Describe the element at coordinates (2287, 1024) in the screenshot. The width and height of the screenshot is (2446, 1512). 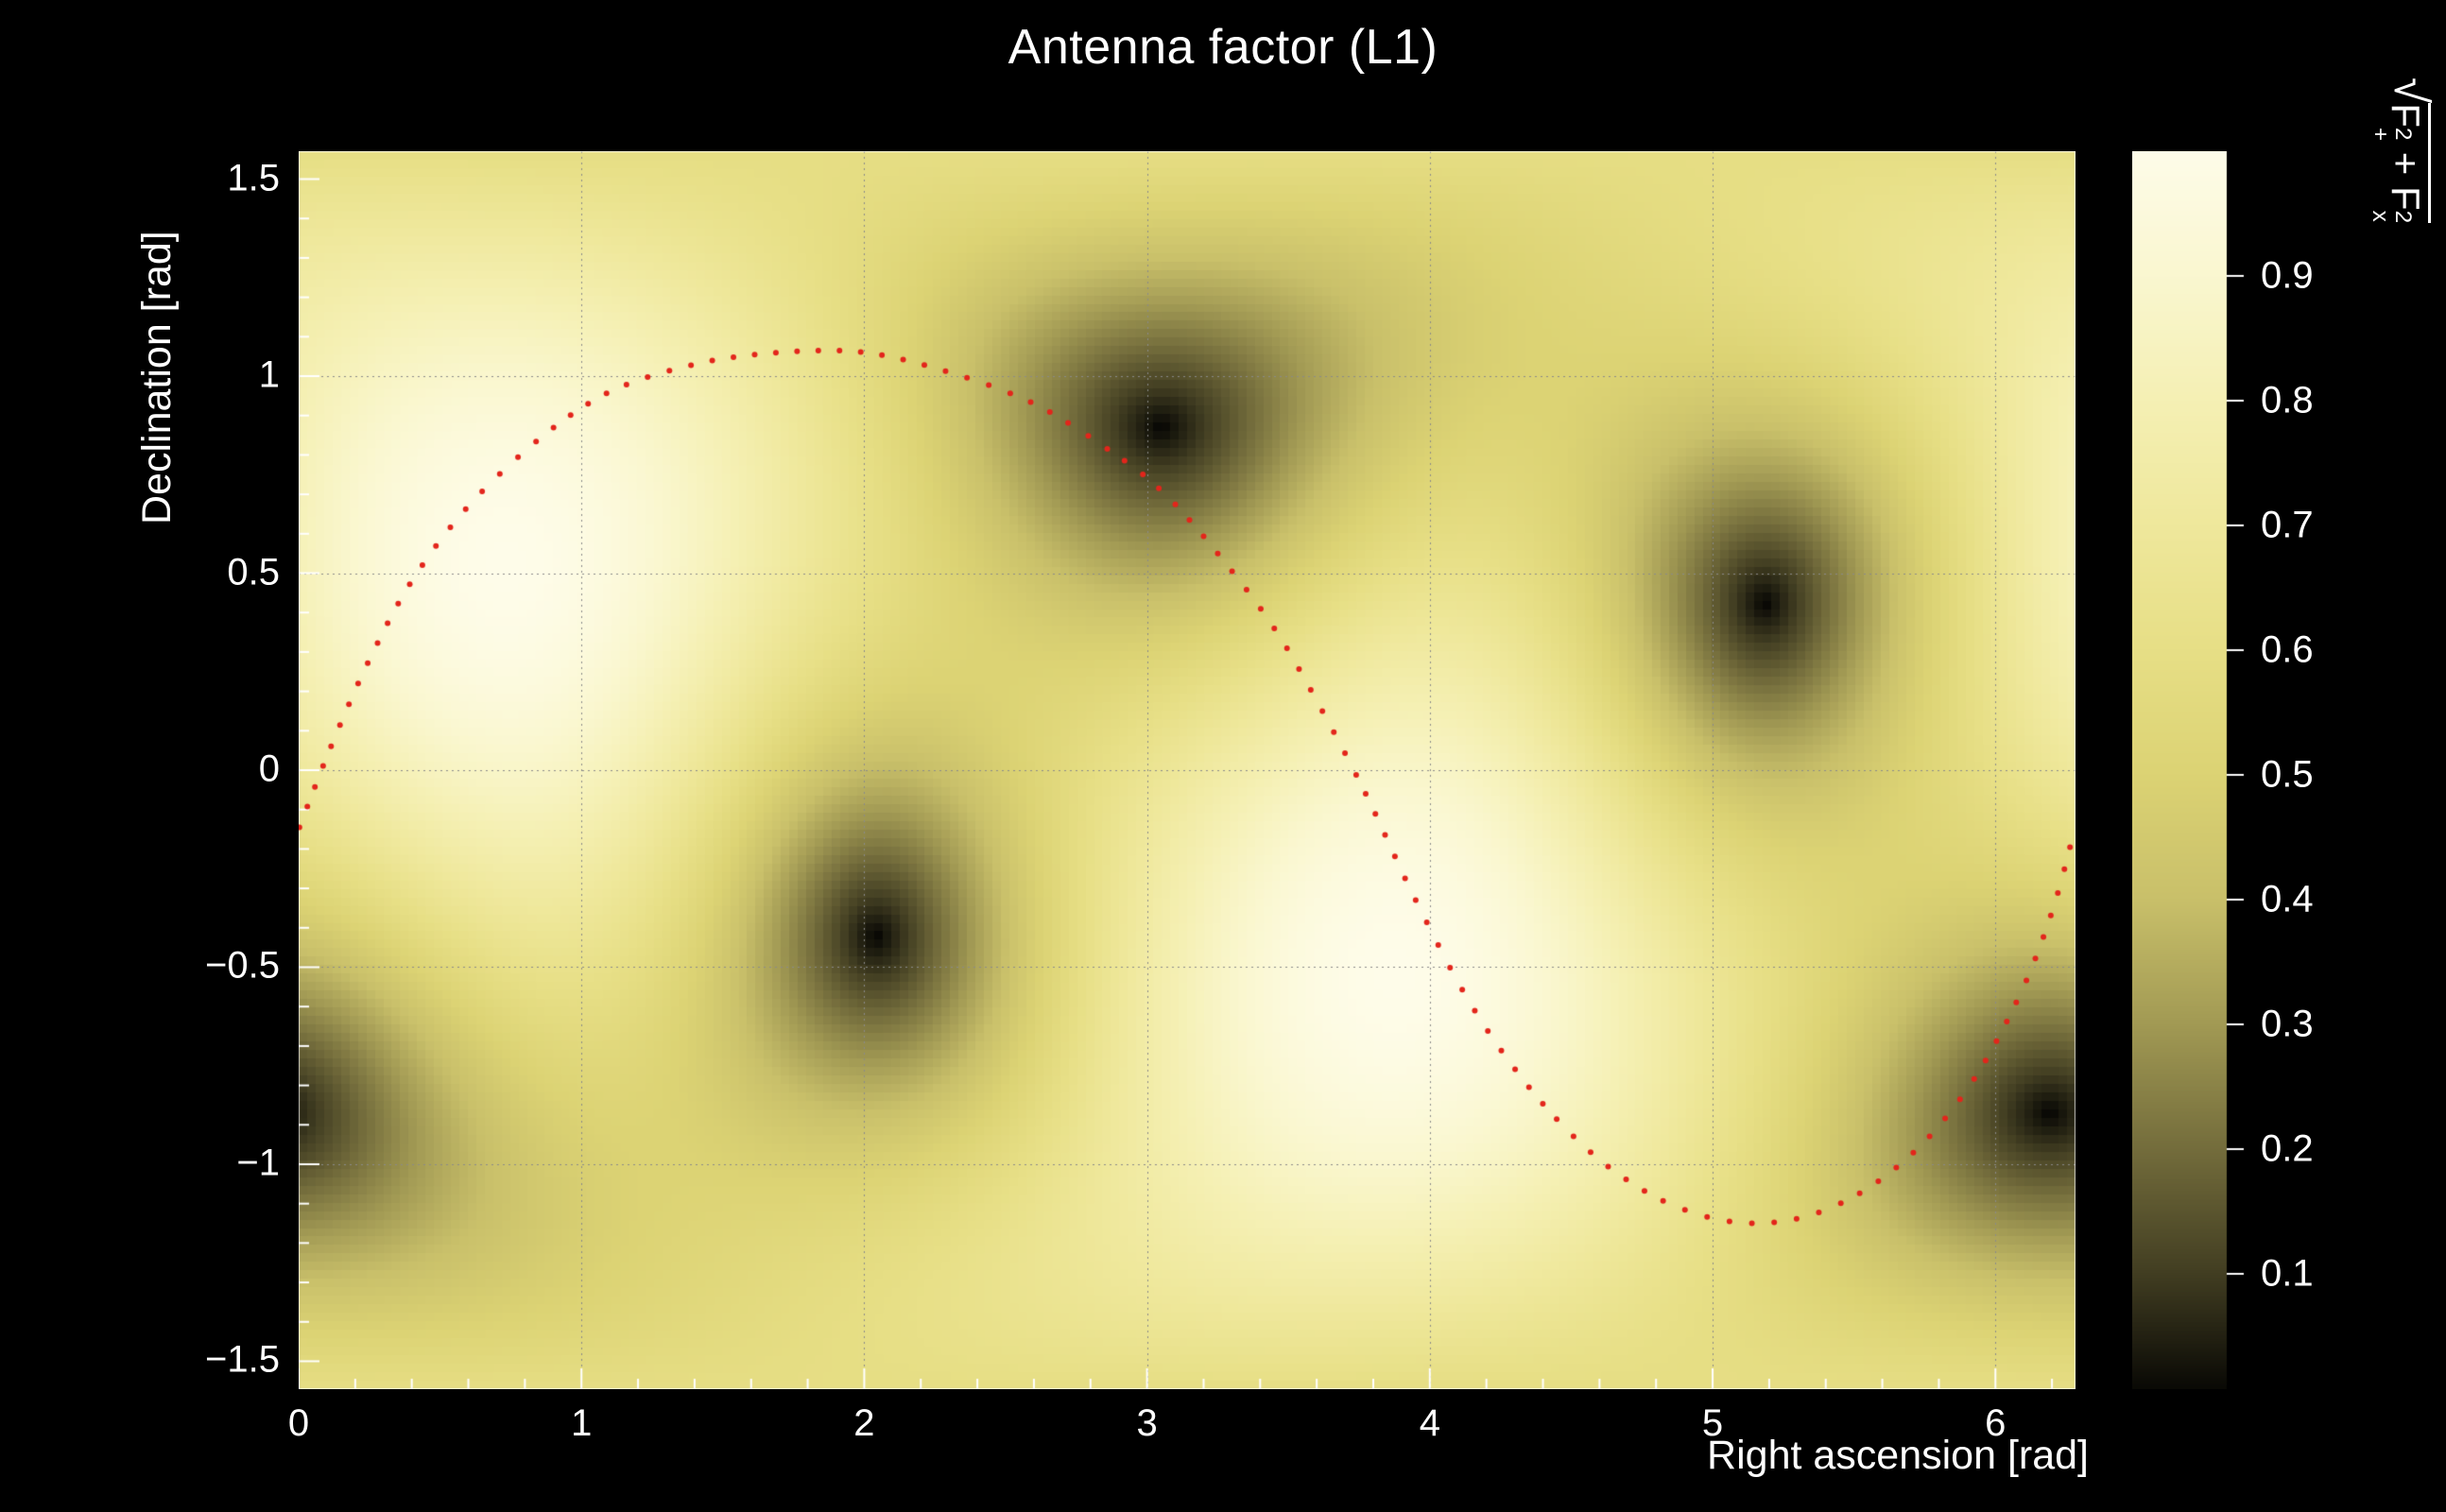
I see `colorbar-tick-label: 0.3` at that location.